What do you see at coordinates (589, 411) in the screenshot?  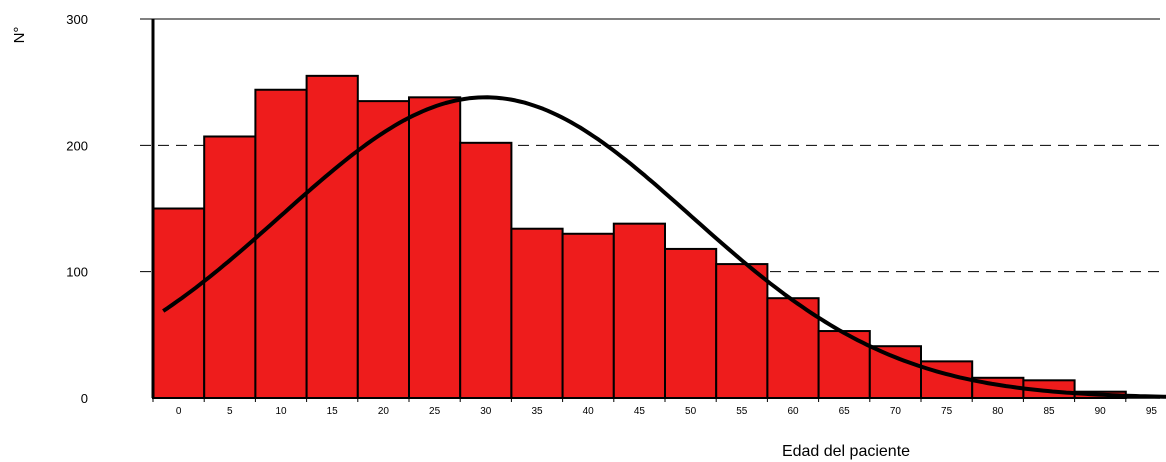 I see `x-tick-label-40: 40` at bounding box center [589, 411].